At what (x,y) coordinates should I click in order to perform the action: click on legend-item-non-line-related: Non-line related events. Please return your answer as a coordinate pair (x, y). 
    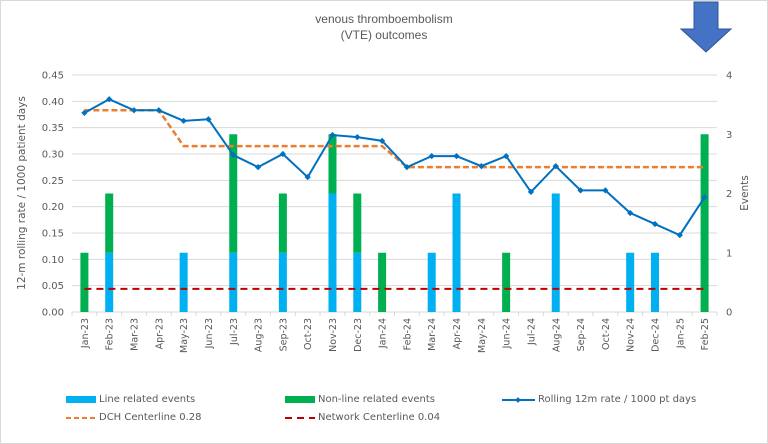
    Looking at the image, I should click on (360, 399).